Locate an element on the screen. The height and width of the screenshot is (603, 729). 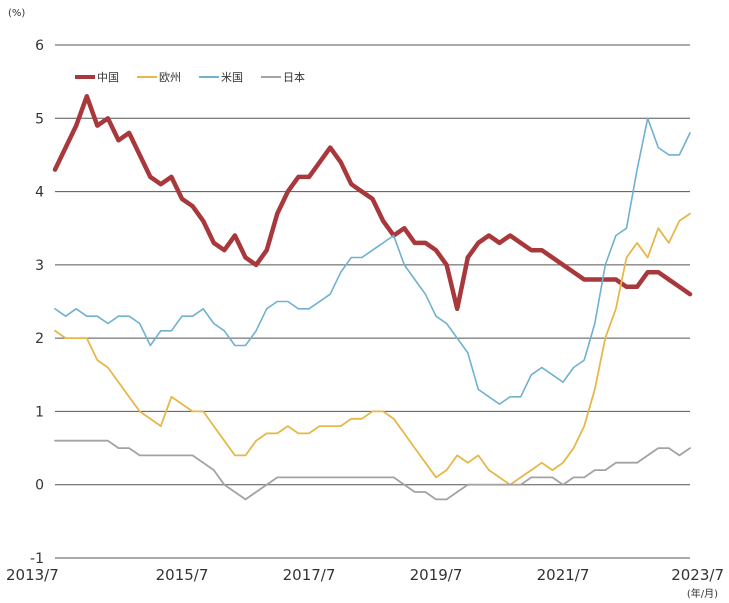
legend: 中国 欧州 米国 日本 is located at coordinates (190, 77).